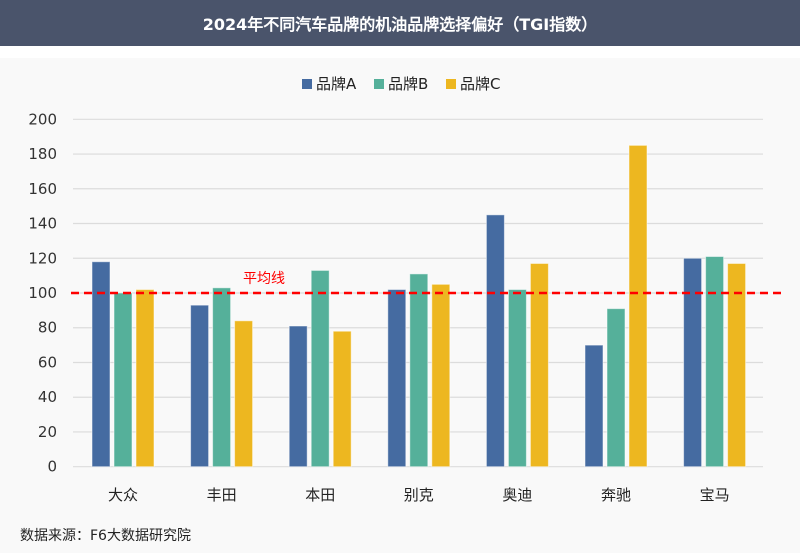 The image size is (800, 553). What do you see at coordinates (336, 84) in the screenshot?
I see `legend-label: 品牌A` at bounding box center [336, 84].